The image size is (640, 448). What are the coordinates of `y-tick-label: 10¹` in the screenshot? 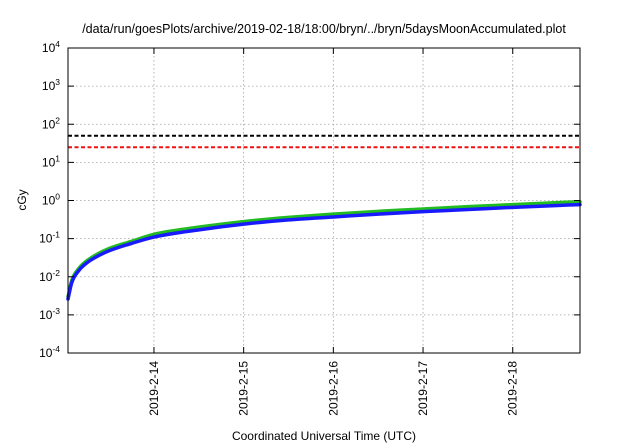 It's located at (51, 161).